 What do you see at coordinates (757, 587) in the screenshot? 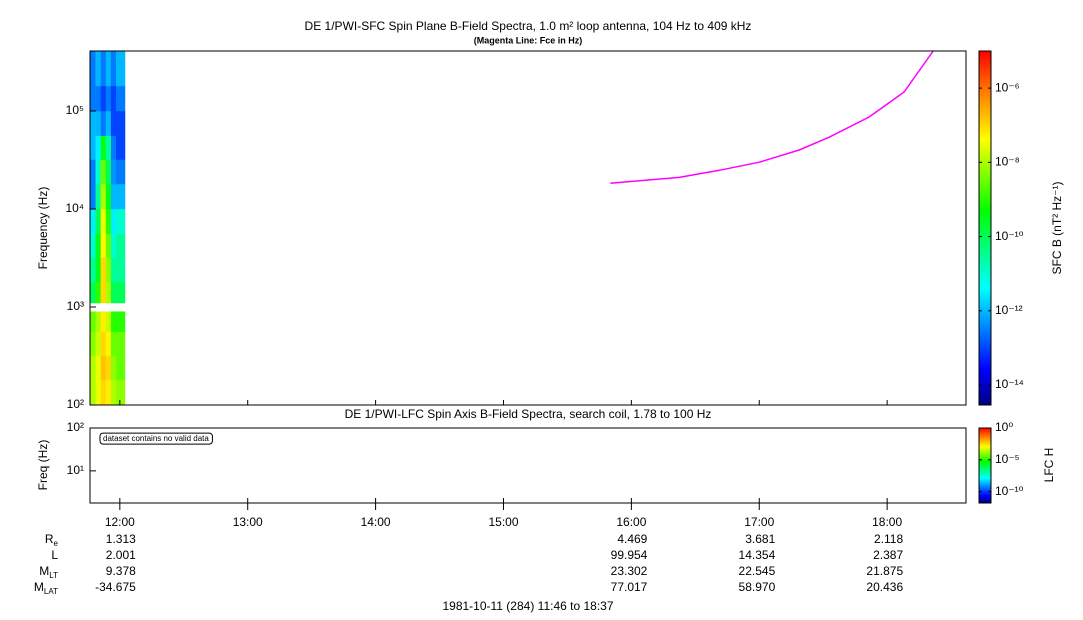
I see `ephemeris-value: 58.970` at bounding box center [757, 587].